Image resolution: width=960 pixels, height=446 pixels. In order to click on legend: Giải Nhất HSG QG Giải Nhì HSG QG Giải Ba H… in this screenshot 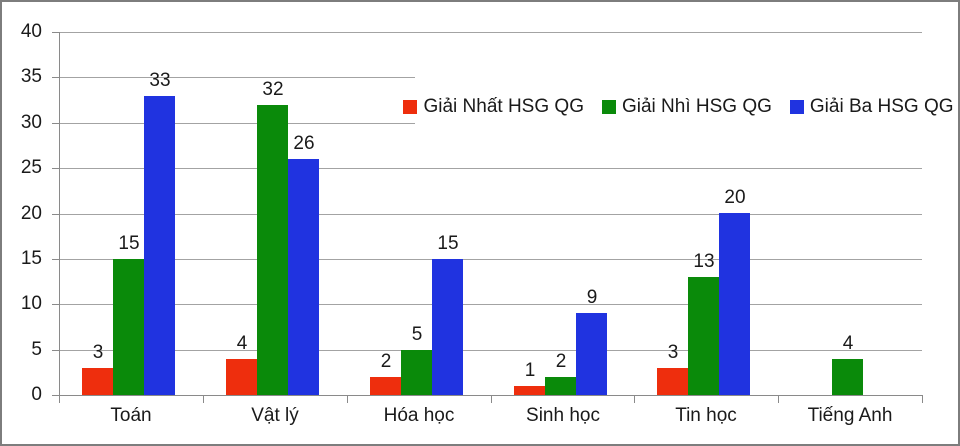, I will do `click(678, 107)`.